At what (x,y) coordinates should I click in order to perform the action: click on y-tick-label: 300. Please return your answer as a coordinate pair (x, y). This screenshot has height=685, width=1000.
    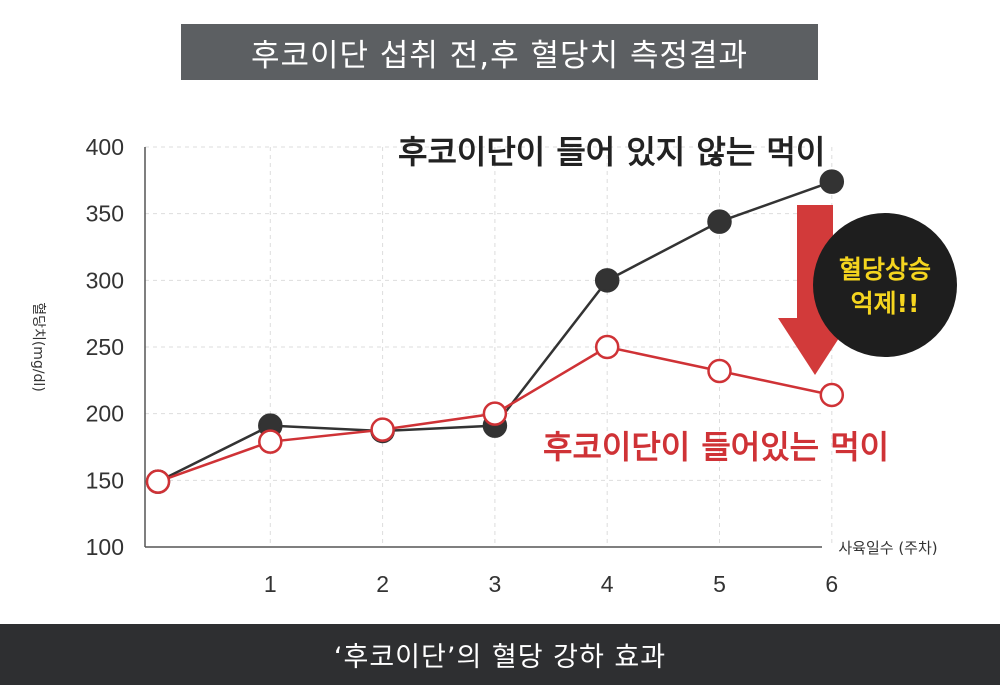
    Looking at the image, I should click on (105, 280).